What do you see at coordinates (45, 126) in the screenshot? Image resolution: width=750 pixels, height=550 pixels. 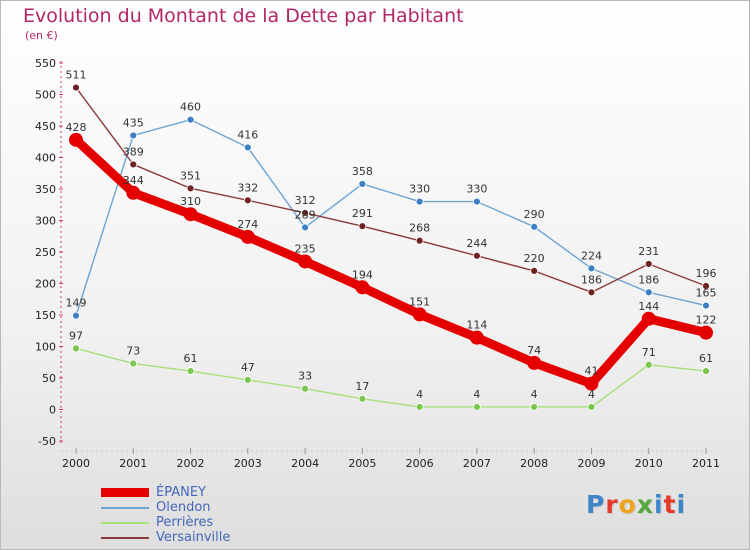 I see `y-tick-label: 450` at bounding box center [45, 126].